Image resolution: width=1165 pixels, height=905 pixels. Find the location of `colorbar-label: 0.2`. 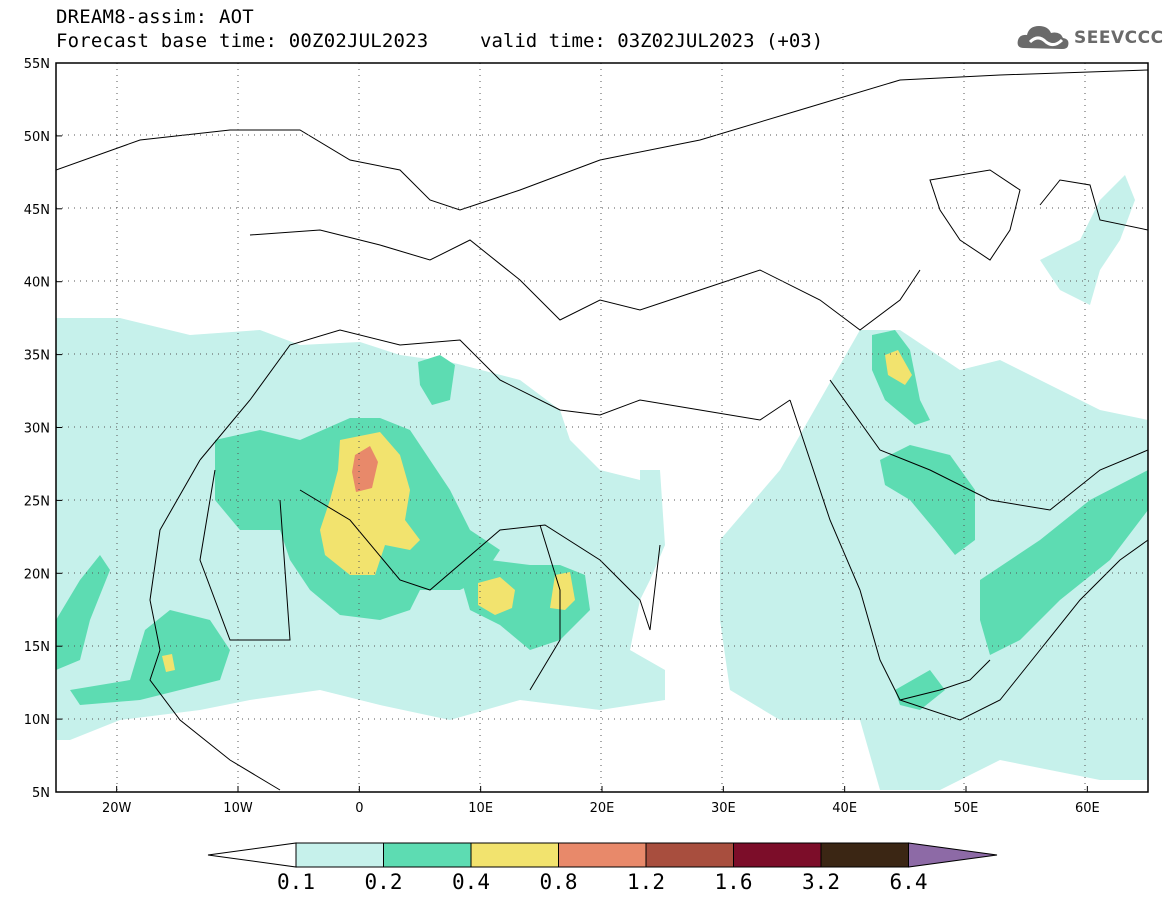

colorbar-label: 0.2 is located at coordinates (383, 882).